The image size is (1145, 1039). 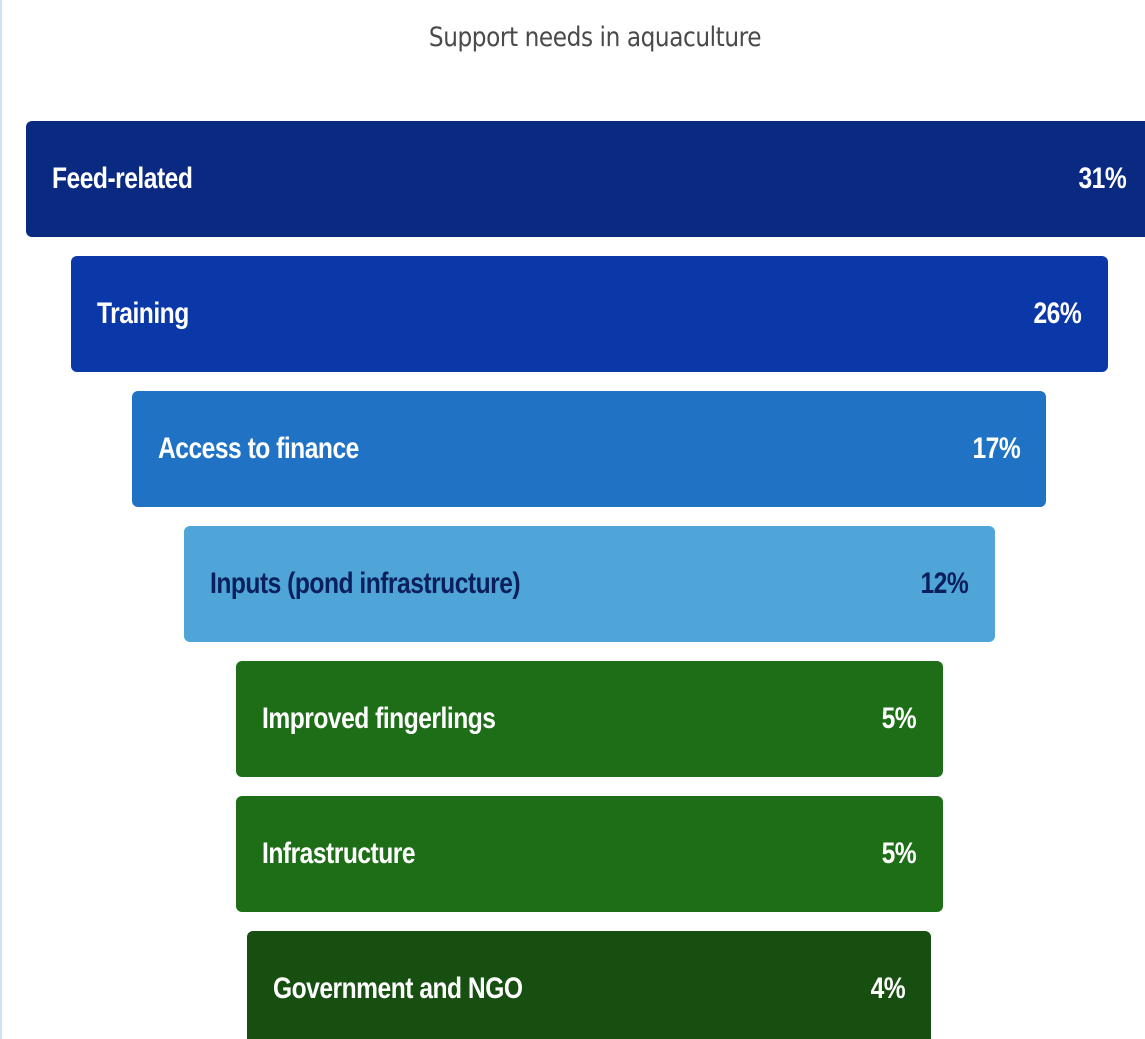 What do you see at coordinates (944, 583) in the screenshot?
I see `funnel-bar-value: 12%` at bounding box center [944, 583].